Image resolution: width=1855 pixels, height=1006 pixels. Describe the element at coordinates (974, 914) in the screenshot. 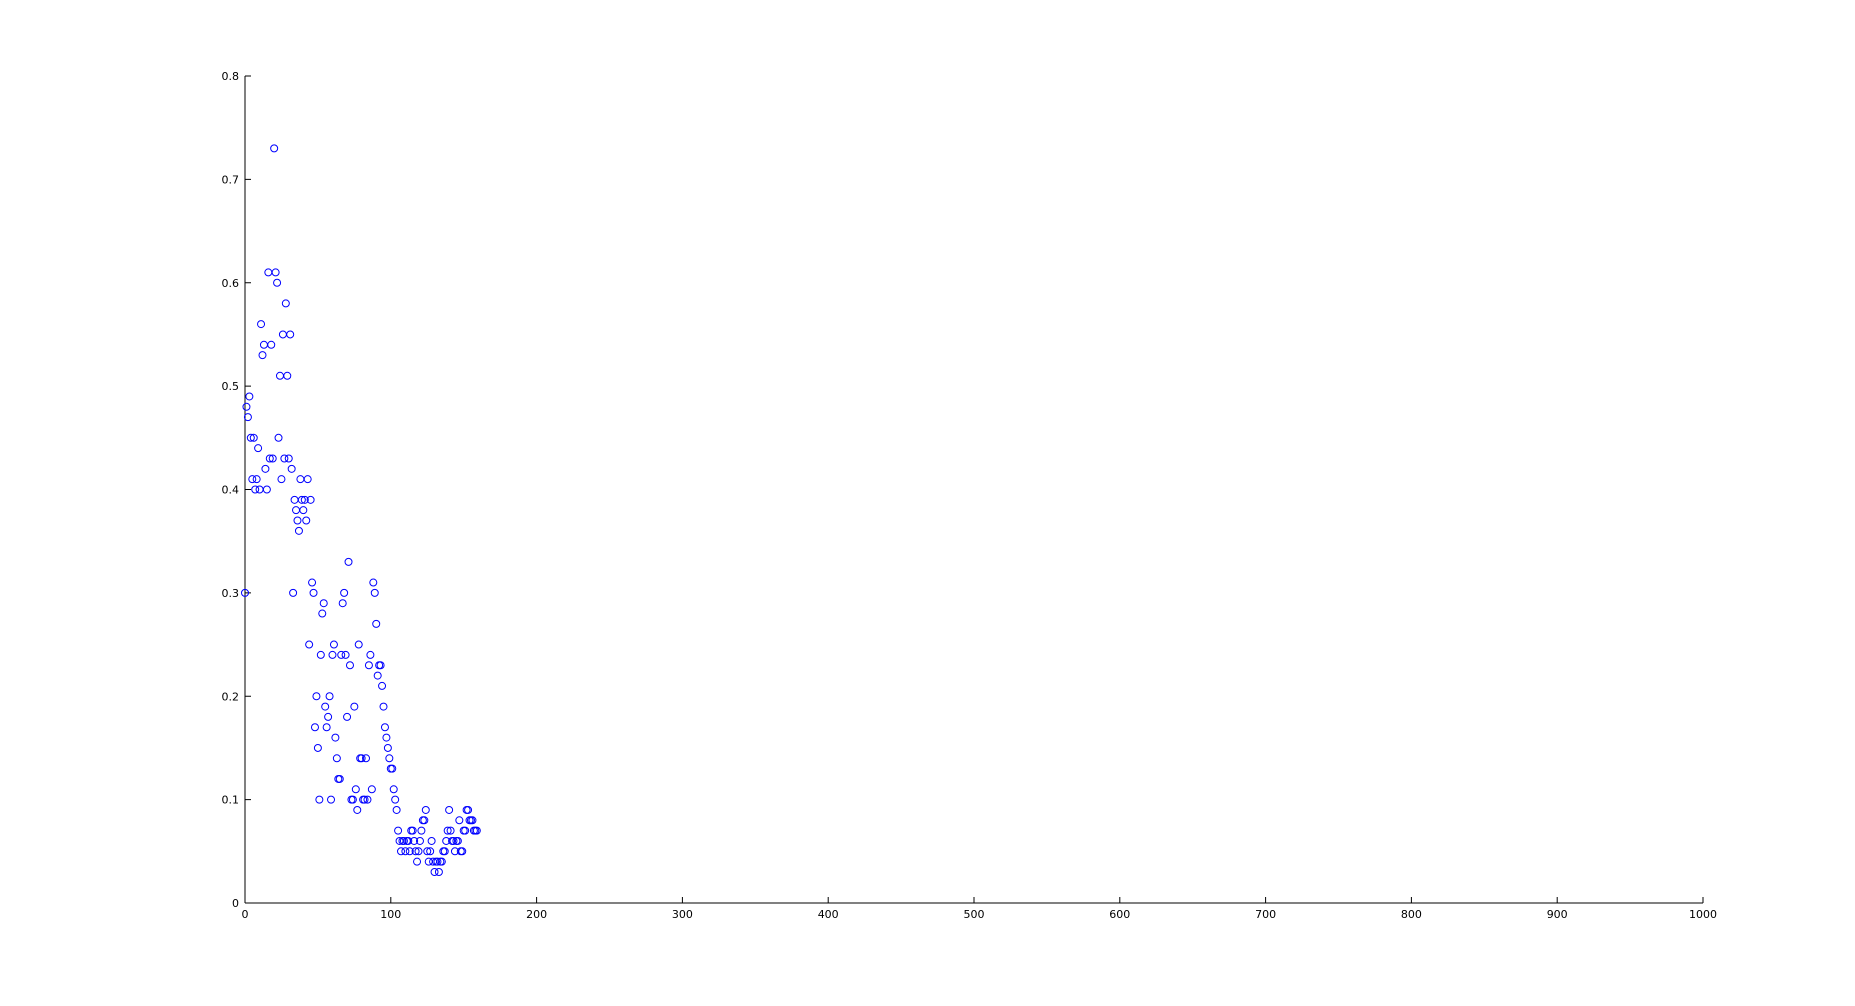

I see `x-tick-label: 500` at that location.